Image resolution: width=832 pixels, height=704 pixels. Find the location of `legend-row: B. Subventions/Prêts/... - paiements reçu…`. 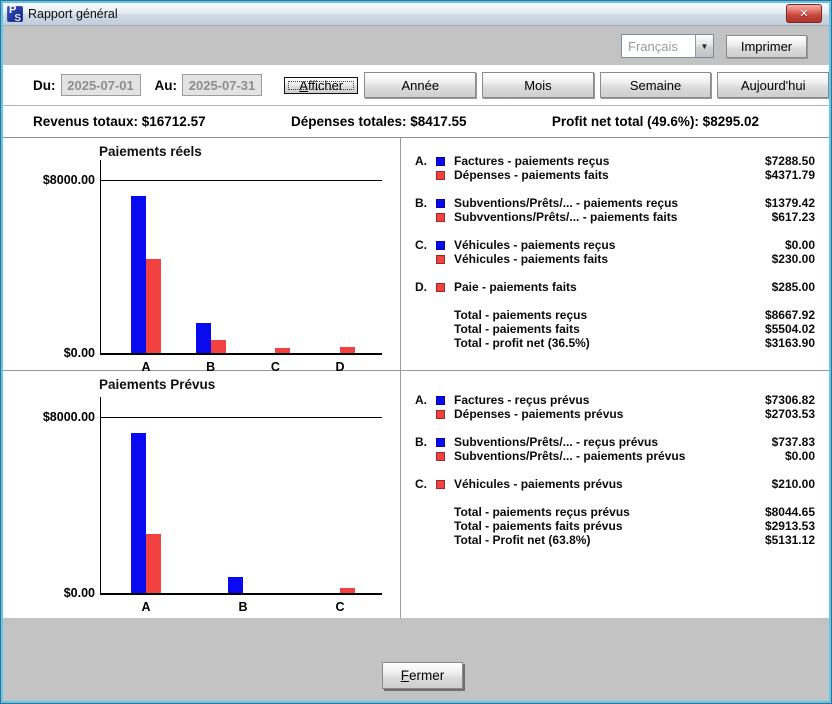

legend-row: B. Subventions/Prêts/... - paiements reçu… is located at coordinates (615, 203).